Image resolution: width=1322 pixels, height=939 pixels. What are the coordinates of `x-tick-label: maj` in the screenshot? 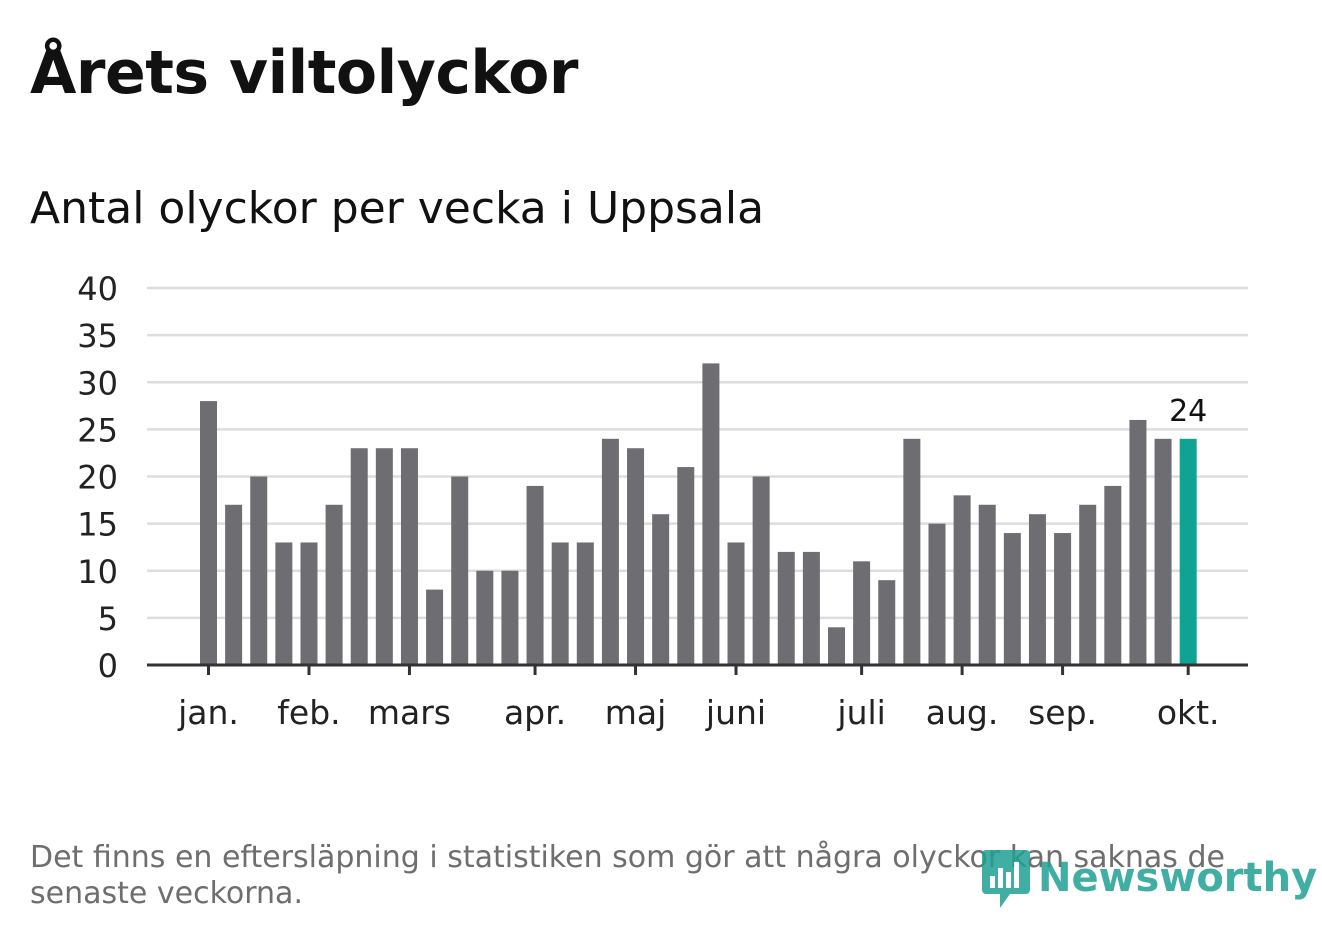 It's located at (636, 712).